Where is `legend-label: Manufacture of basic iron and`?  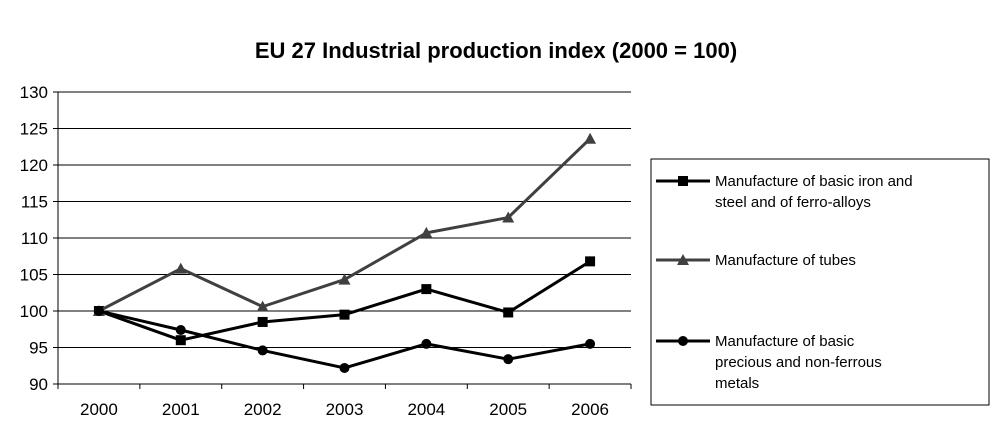 legend-label: Manufacture of basic iron and is located at coordinates (814, 181).